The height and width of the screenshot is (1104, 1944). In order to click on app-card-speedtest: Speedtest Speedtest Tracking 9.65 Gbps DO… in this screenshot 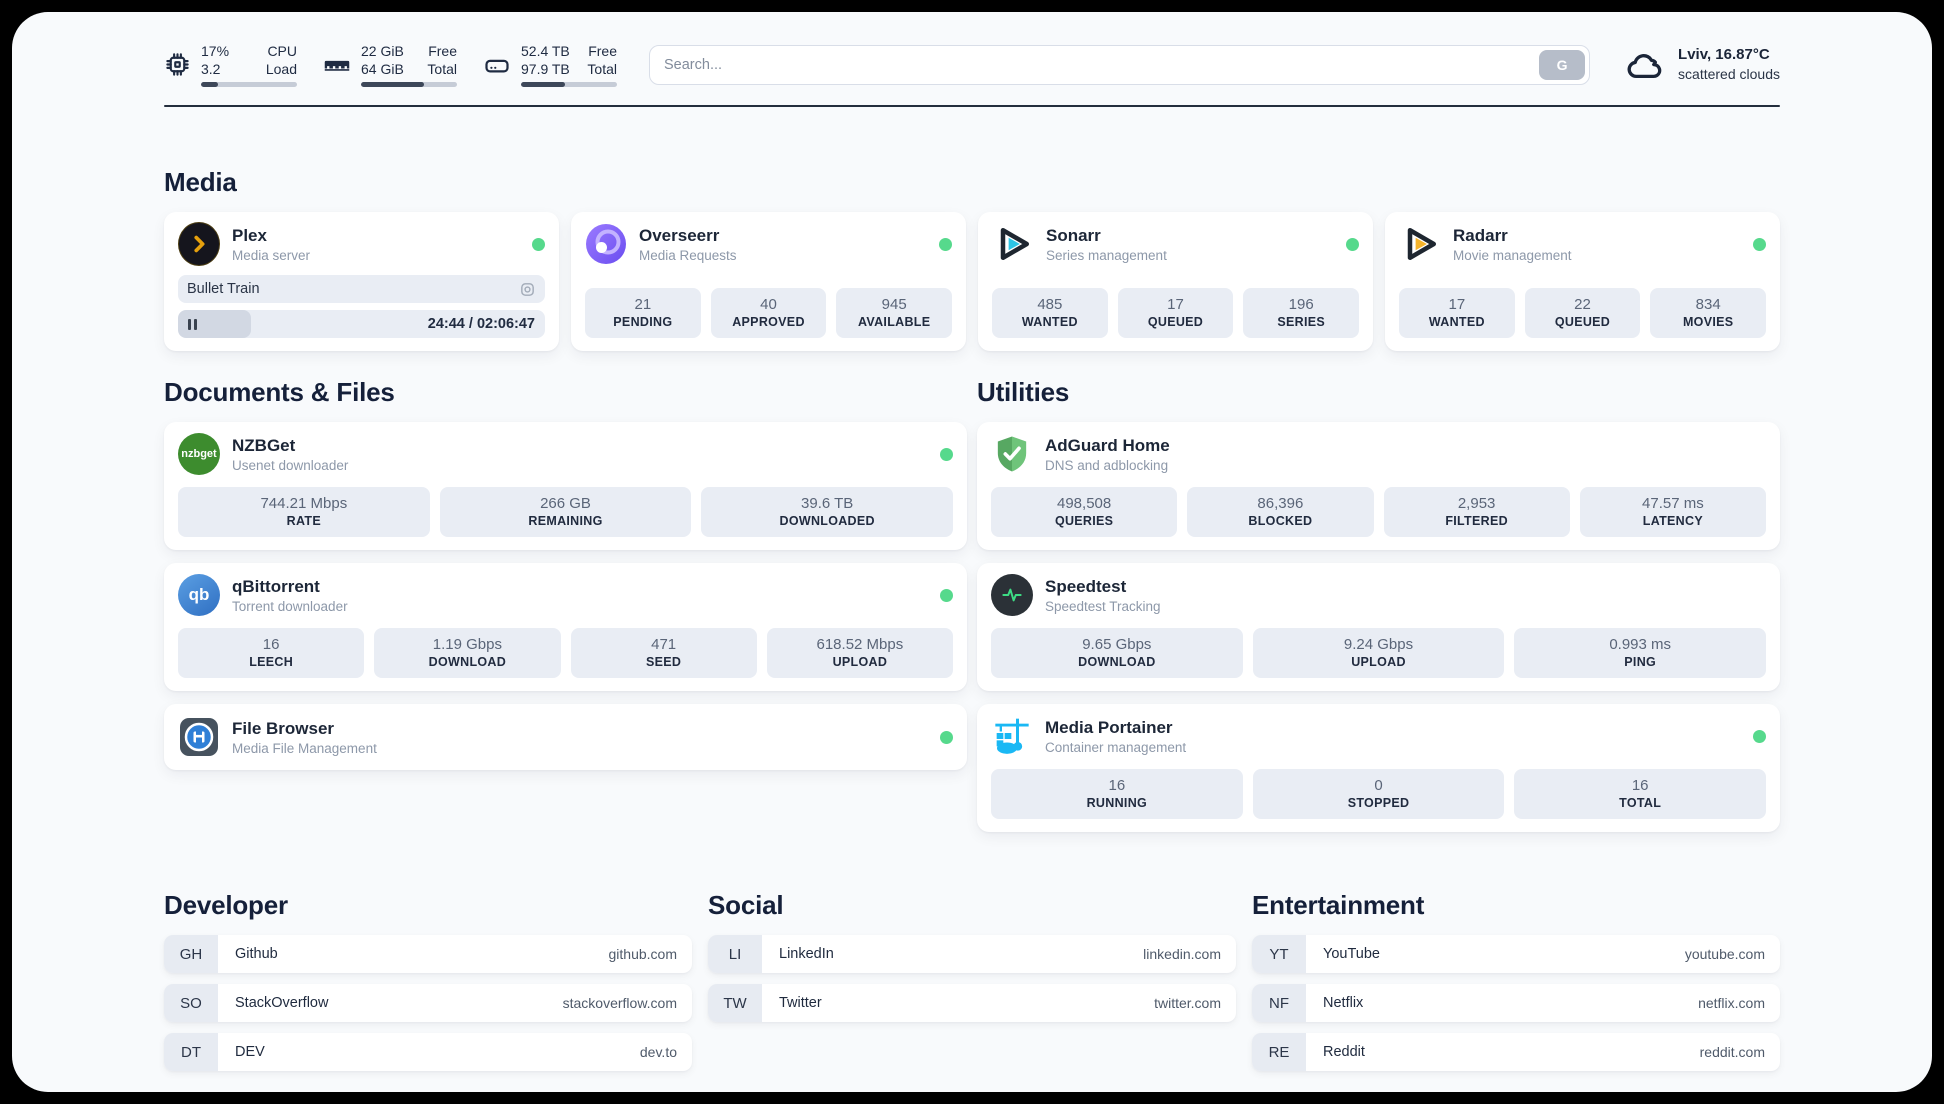, I will do `click(1378, 627)`.